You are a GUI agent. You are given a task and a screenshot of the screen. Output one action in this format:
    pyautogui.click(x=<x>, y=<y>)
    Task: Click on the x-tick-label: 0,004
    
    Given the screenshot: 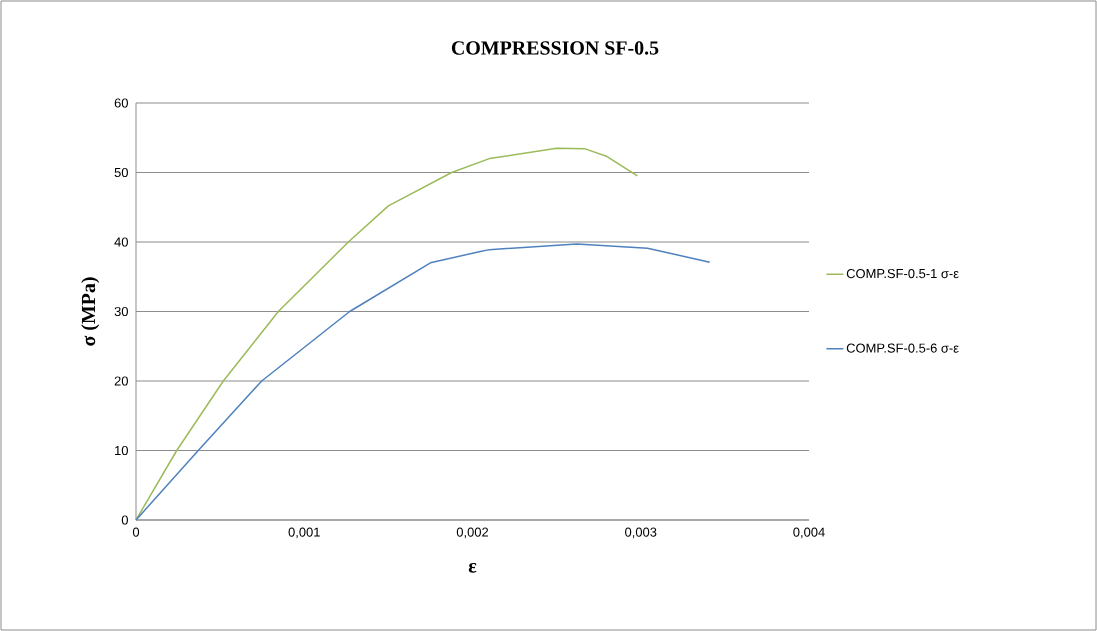 What is the action you would take?
    pyautogui.click(x=809, y=533)
    